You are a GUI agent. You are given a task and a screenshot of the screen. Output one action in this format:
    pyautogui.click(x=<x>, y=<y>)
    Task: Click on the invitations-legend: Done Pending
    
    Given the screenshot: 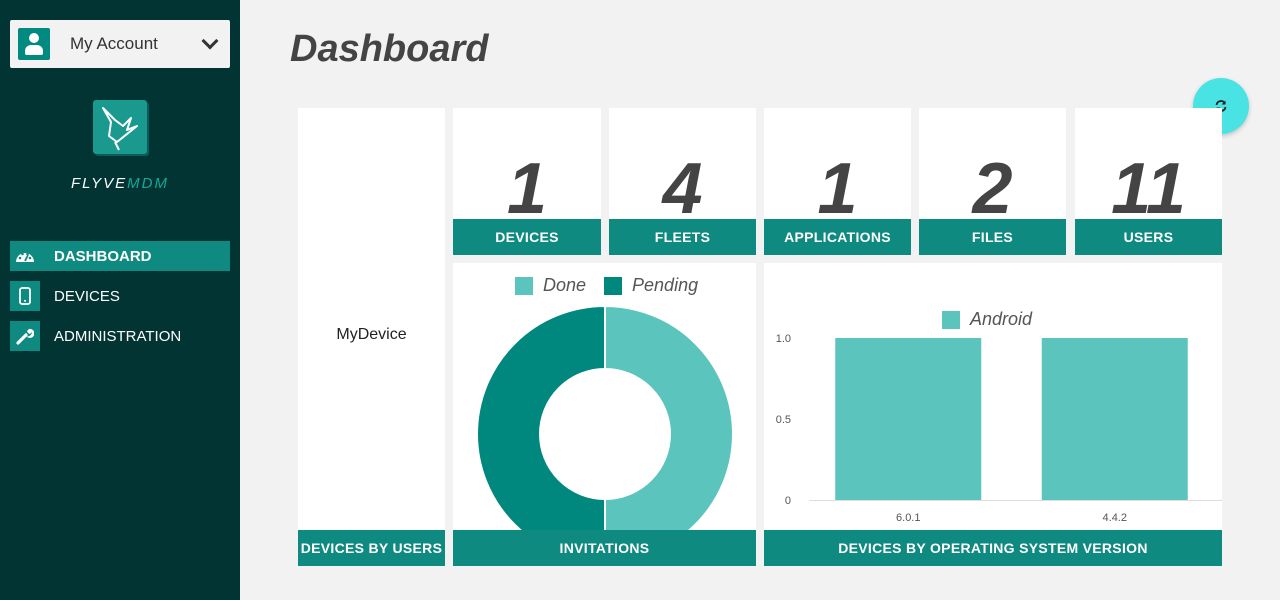 What is the action you would take?
    pyautogui.click(x=615, y=285)
    